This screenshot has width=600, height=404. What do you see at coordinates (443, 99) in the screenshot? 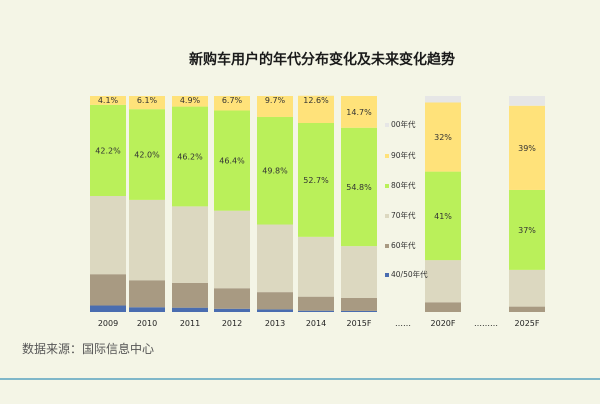
I see `bar-segment-2020f-s5` at bounding box center [443, 99].